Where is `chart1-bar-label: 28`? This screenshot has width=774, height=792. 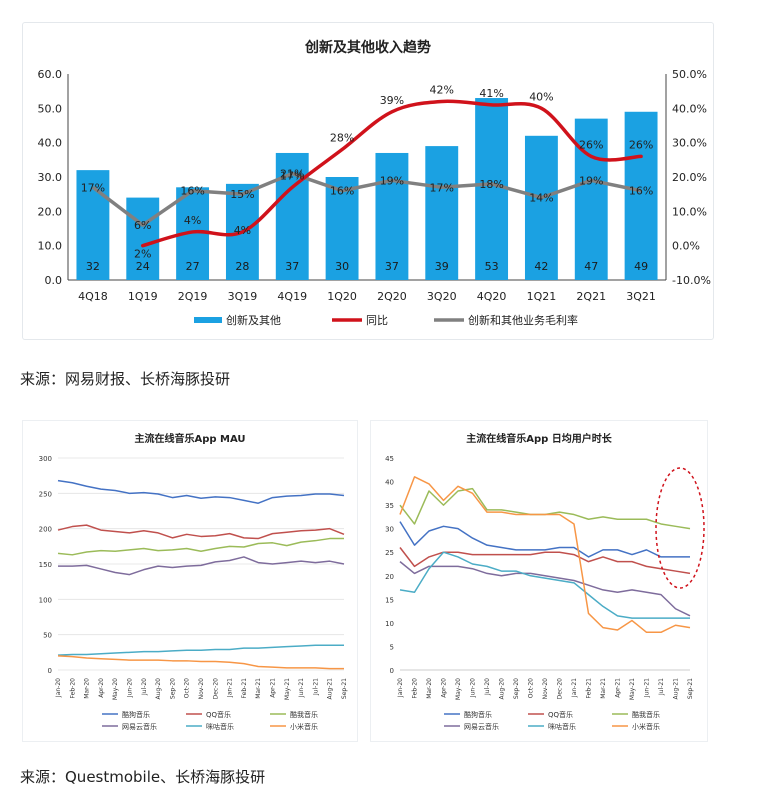
chart1-bar-label: 28 is located at coordinates (242, 266).